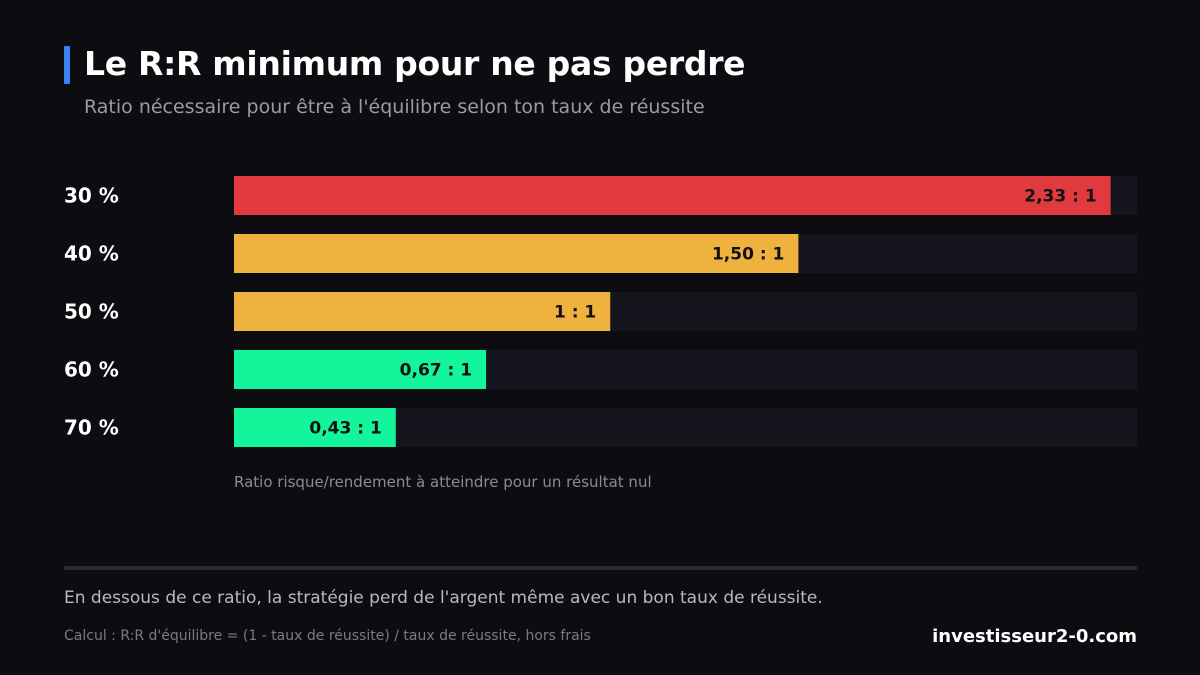 The width and height of the screenshot is (1200, 675). What do you see at coordinates (600, 568) in the screenshot?
I see `footer-divider` at bounding box center [600, 568].